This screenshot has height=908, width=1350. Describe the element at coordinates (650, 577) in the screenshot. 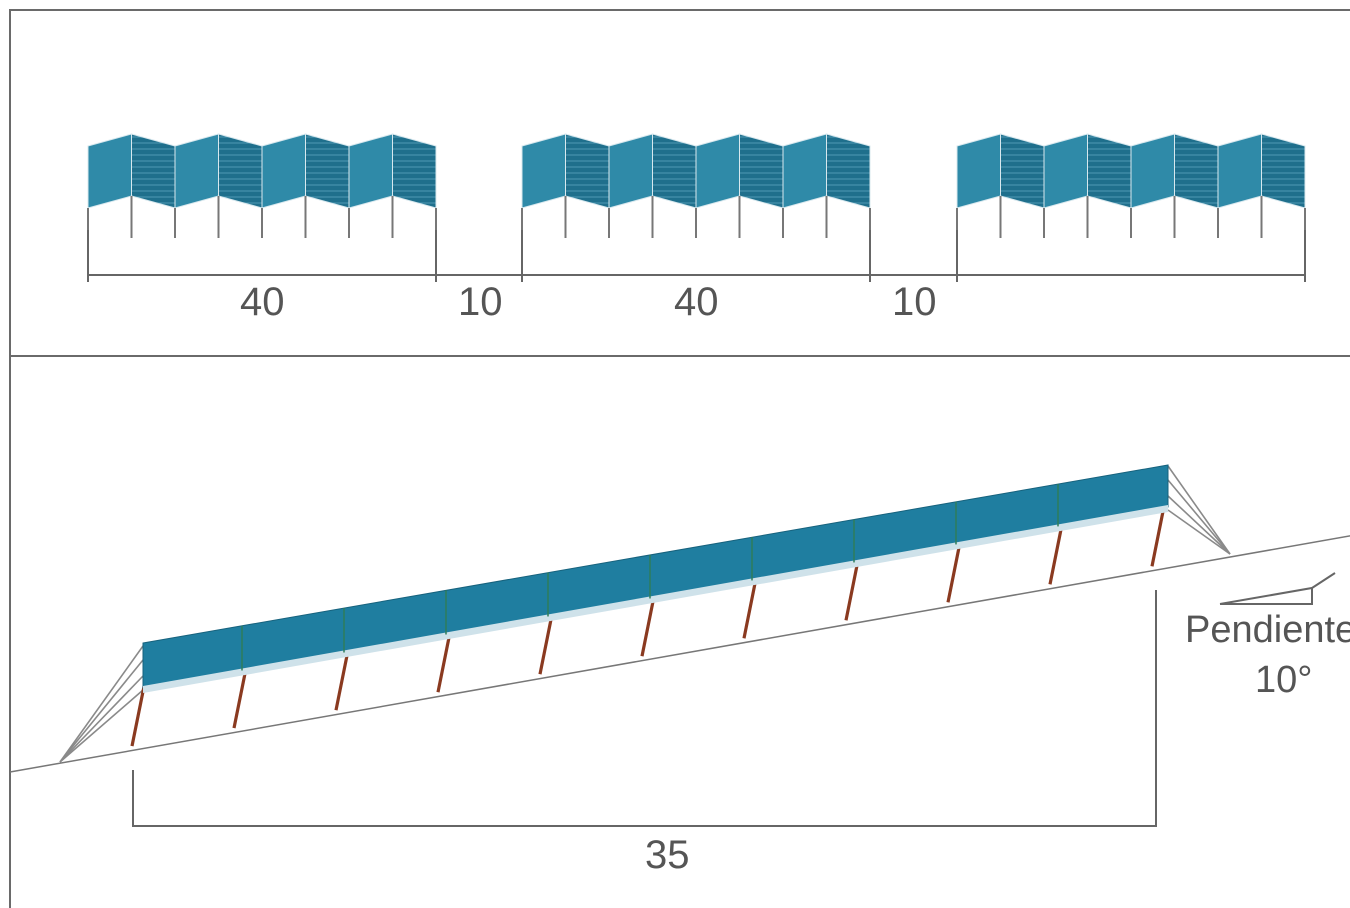

I see `panel-seams` at that location.